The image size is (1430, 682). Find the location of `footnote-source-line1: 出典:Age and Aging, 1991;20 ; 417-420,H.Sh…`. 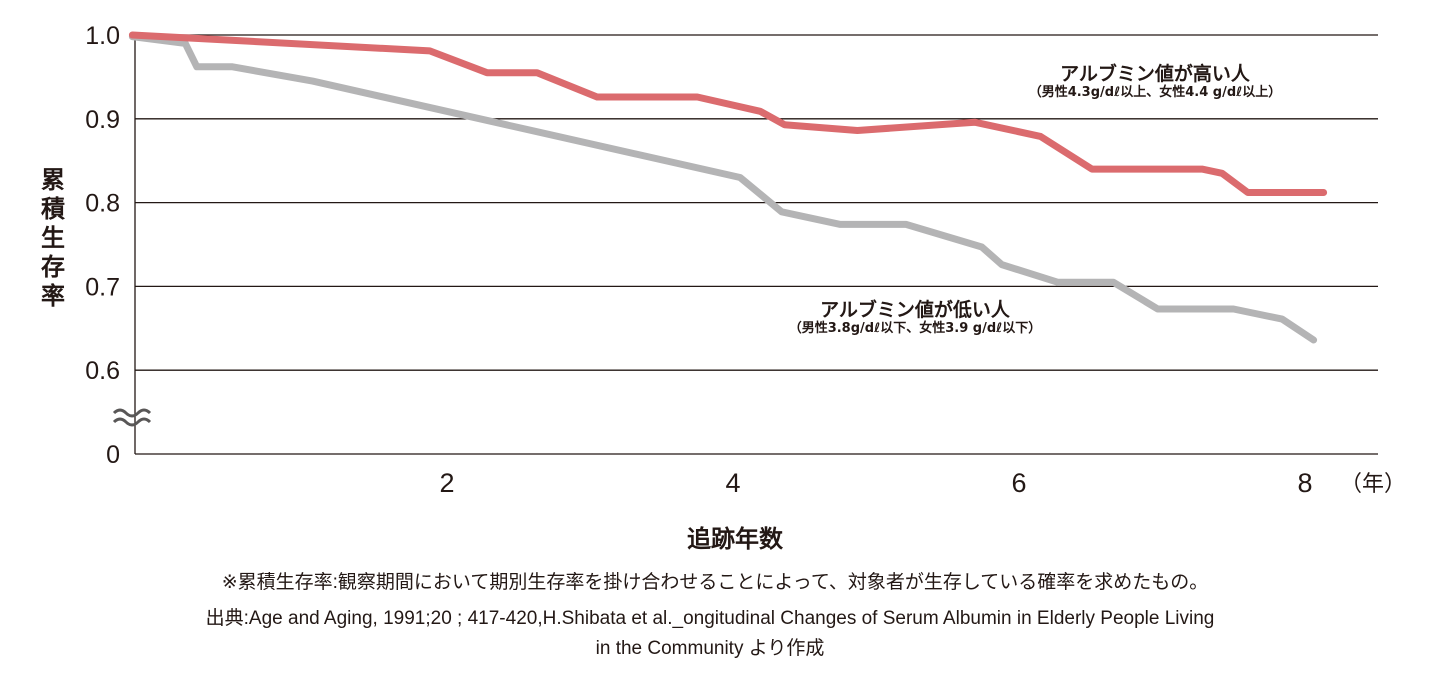

footnote-source-line1: 出典:Age and Aging, 1991;20 ; 417-420,H.Sh… is located at coordinates (710, 618).